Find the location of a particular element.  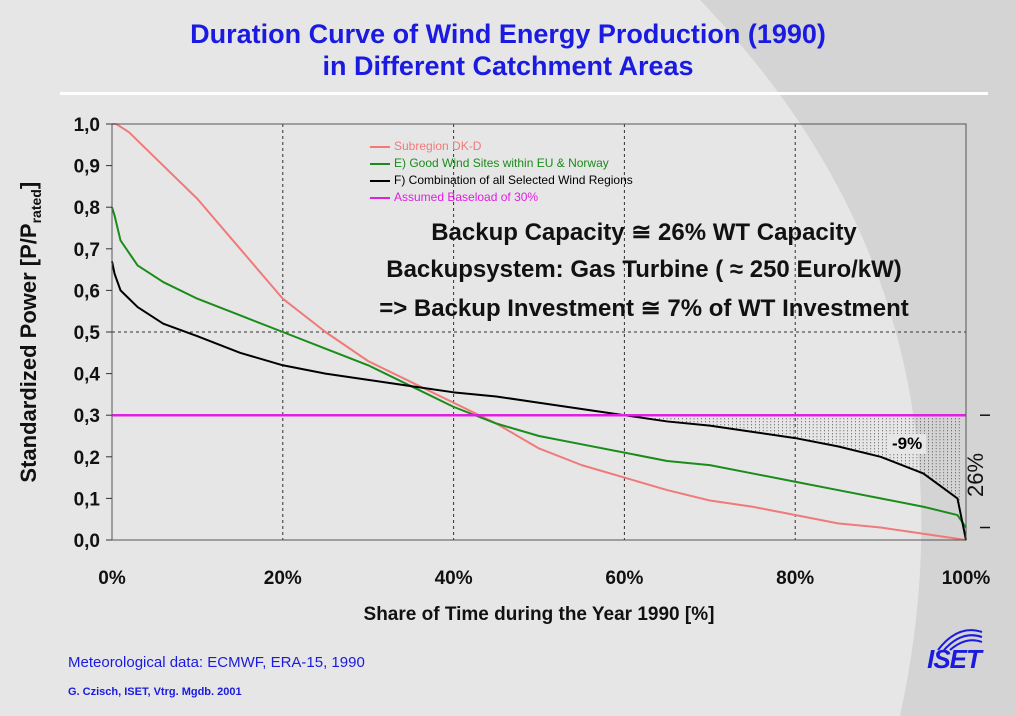

legend-label-baseload: Assumed Baseload of 30% is located at coordinates (466, 197).